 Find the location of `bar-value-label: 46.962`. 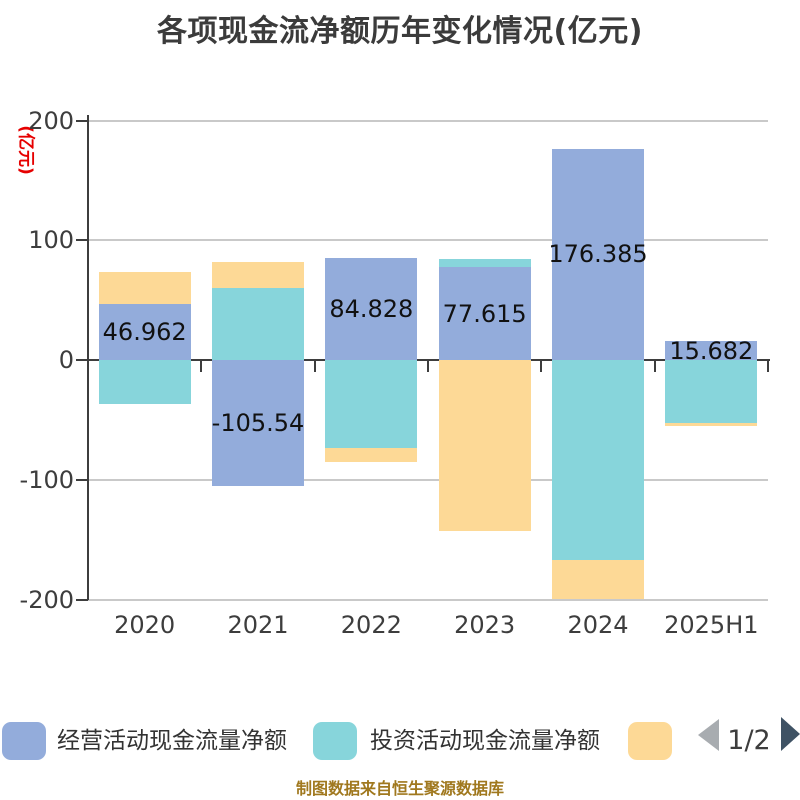

bar-value-label: 46.962 is located at coordinates (144, 331).